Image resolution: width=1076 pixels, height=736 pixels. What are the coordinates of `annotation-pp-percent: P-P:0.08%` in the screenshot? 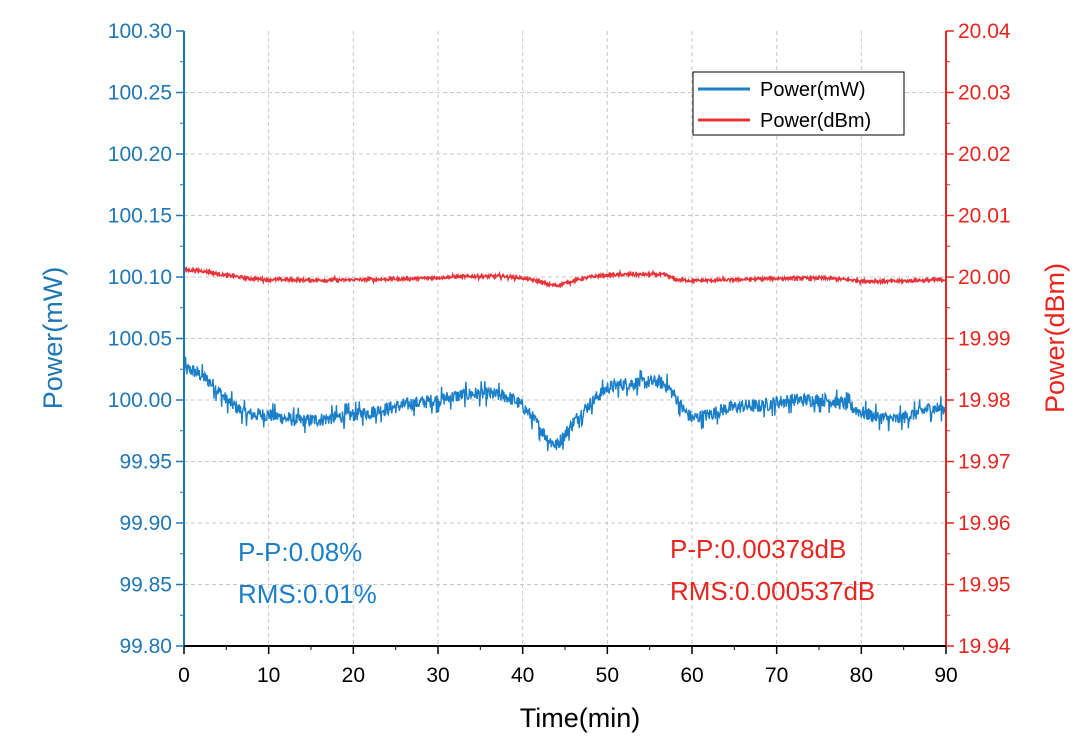 It's located at (300, 552).